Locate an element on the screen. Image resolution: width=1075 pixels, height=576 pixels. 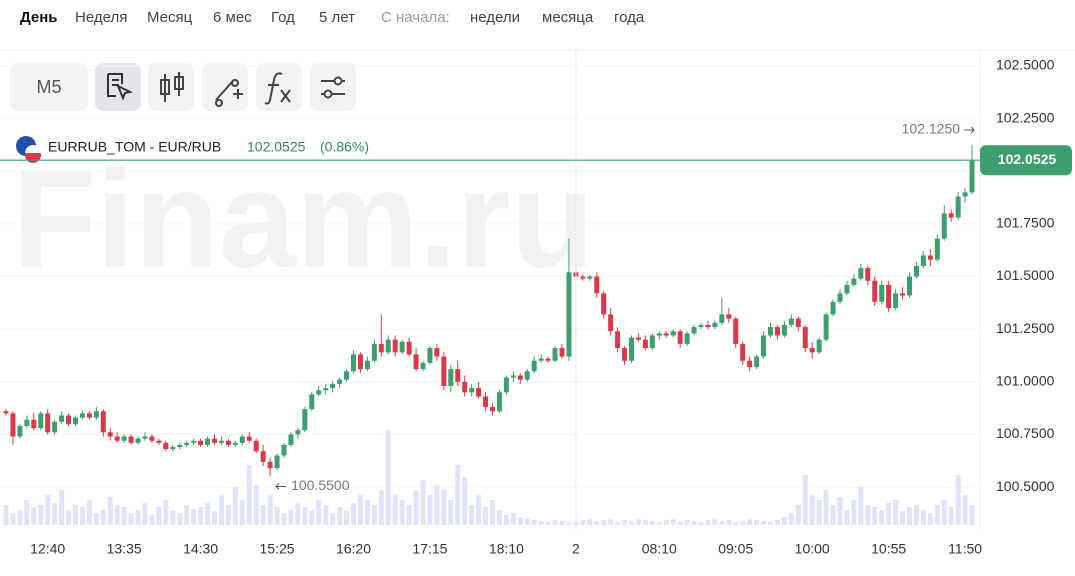
draw-icon is located at coordinates (228, 93).